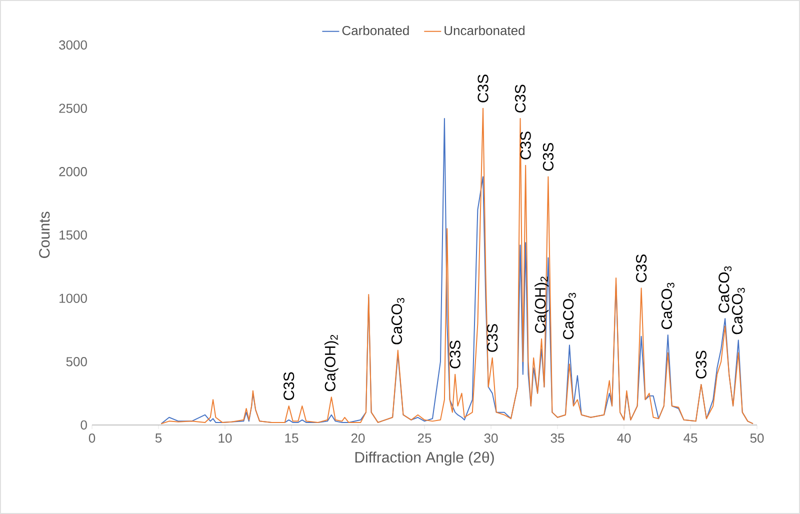  Describe the element at coordinates (73, 171) in the screenshot. I see `y-tick-label: 2000` at that location.